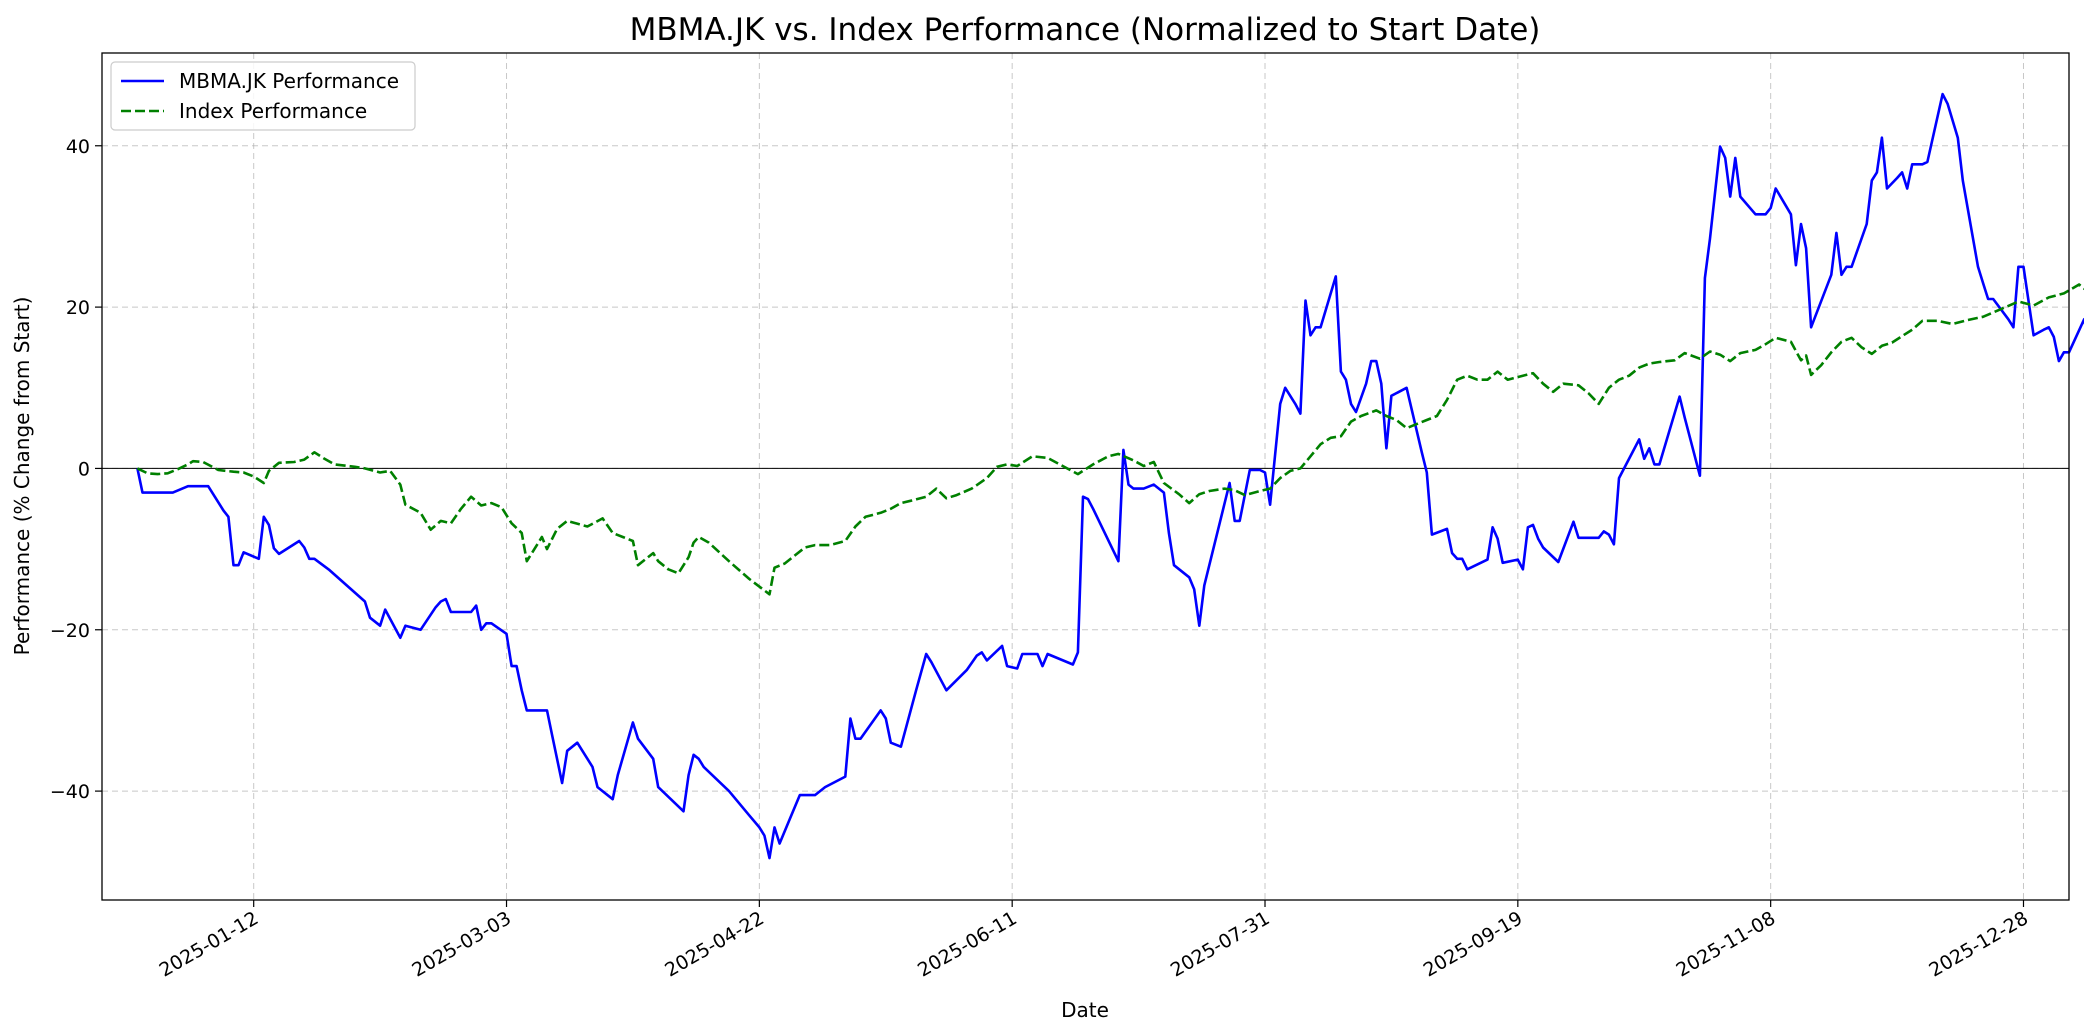 This screenshot has height=1035, width=2084. Describe the element at coordinates (78, 147) in the screenshot. I see `y-tick-label: 40` at that location.